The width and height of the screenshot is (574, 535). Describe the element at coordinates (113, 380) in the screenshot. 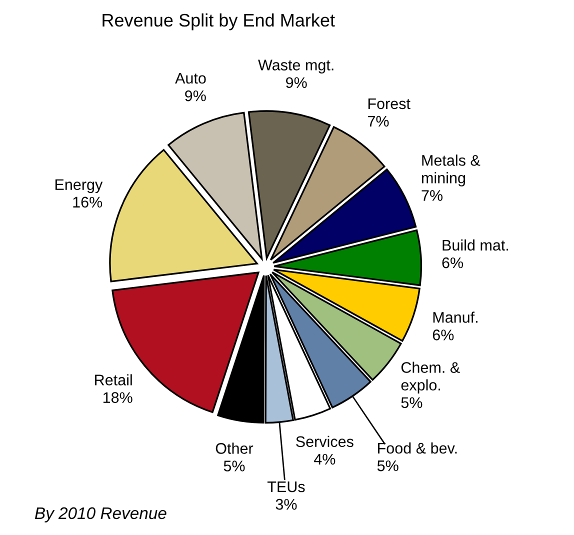

I see `slice-label: Retail` at that location.